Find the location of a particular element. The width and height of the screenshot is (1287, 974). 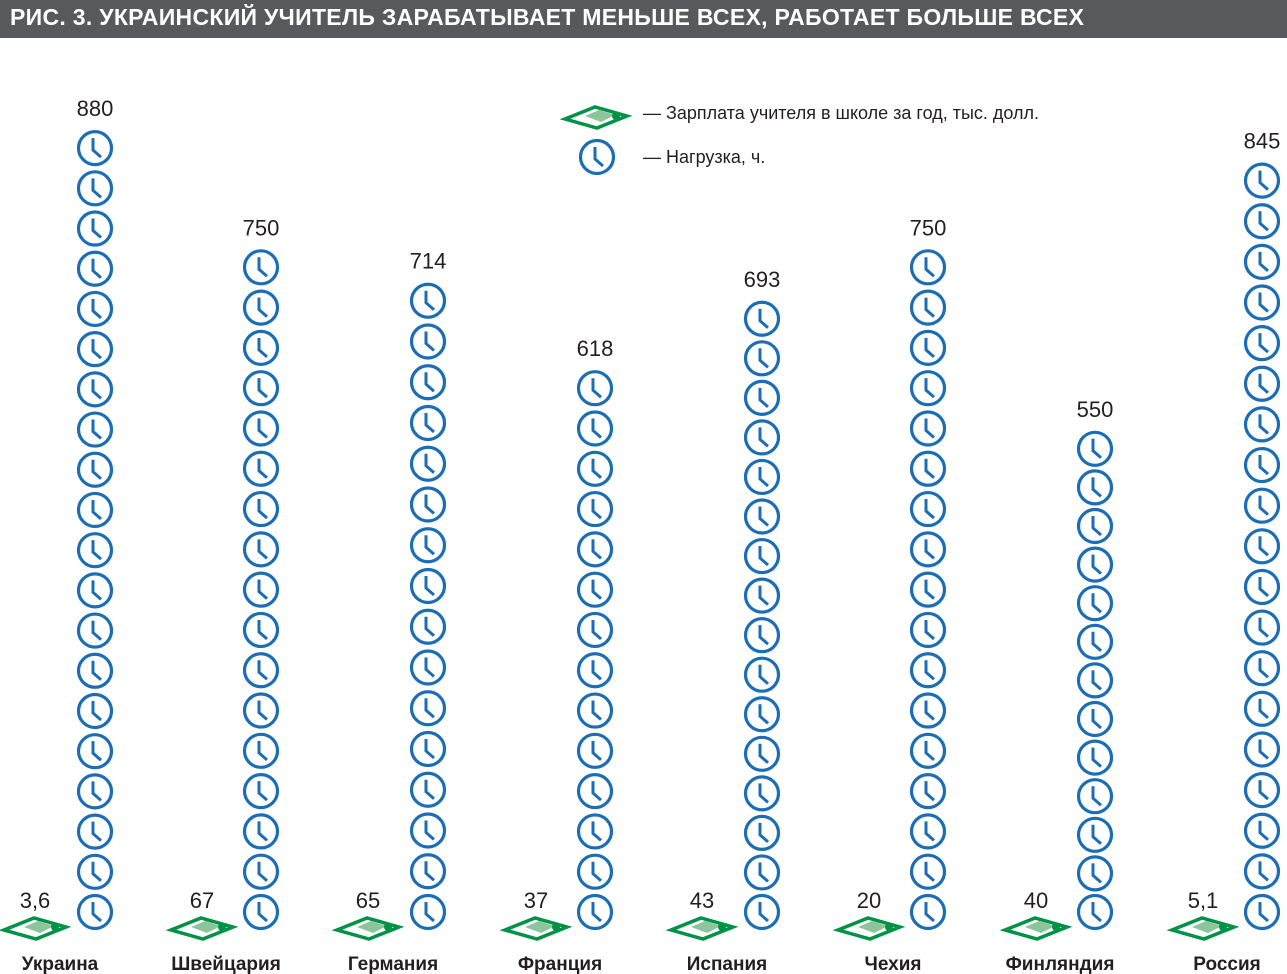

country-group: 3,6 880 Украина is located at coordinates (57, 535).